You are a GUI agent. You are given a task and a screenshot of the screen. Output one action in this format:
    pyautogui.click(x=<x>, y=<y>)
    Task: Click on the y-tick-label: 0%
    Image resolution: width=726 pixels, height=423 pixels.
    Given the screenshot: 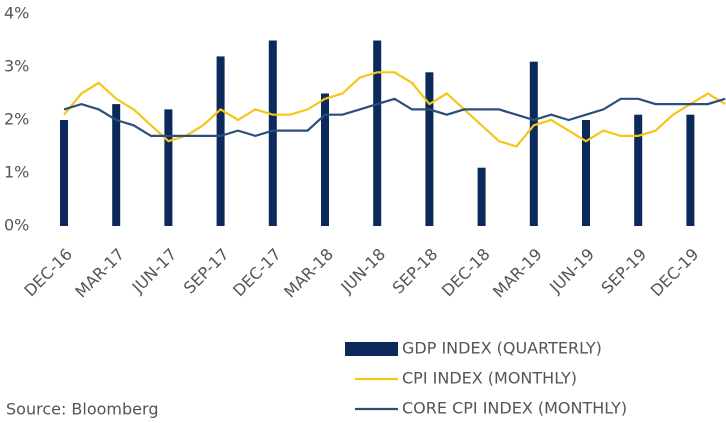 What is the action you would take?
    pyautogui.click(x=16, y=225)
    